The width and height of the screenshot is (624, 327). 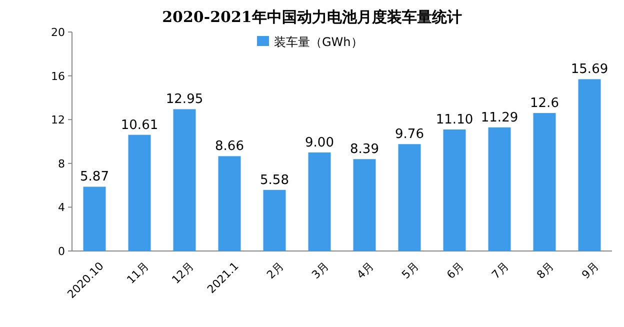 What do you see at coordinates (589, 70) in the screenshot?
I see `data-label: 15.69` at bounding box center [589, 70].